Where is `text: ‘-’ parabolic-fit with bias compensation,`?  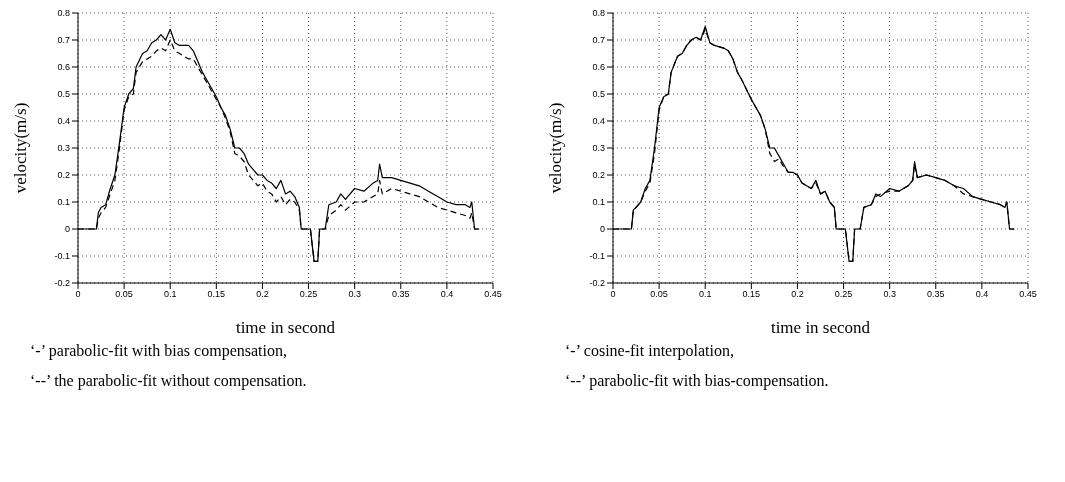
text: ‘-’ parabolic-fit with bias compensation, is located at coordinates (159, 351).